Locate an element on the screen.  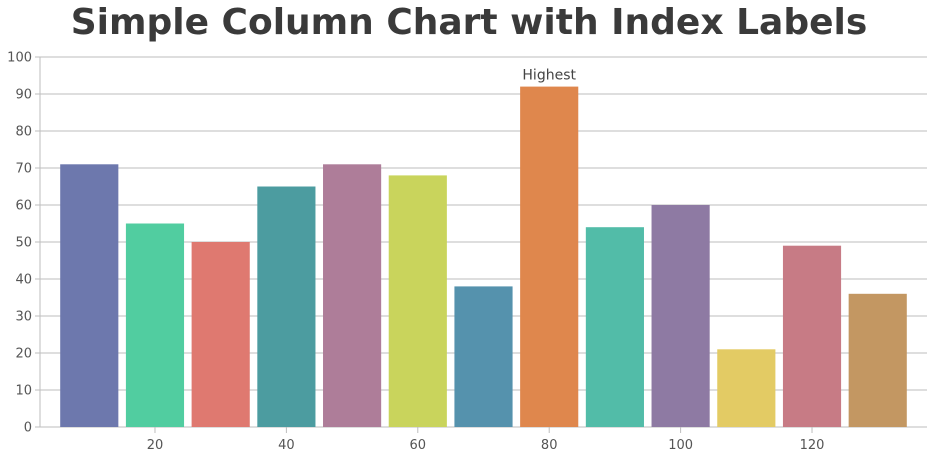
y-tick-label: 60 is located at coordinates (23, 206).